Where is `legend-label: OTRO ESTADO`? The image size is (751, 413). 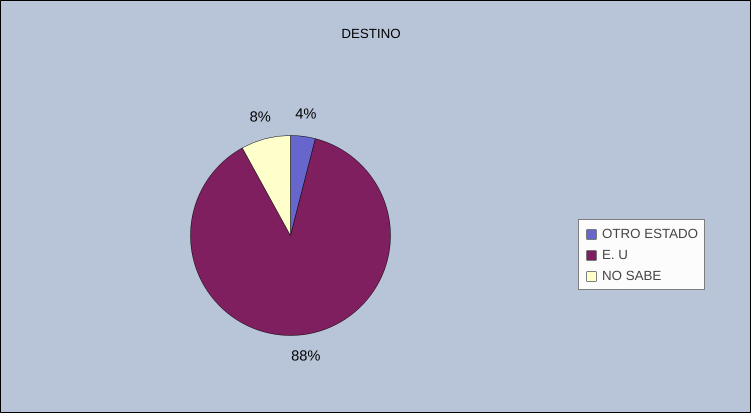
legend-label: OTRO ESTADO is located at coordinates (650, 233).